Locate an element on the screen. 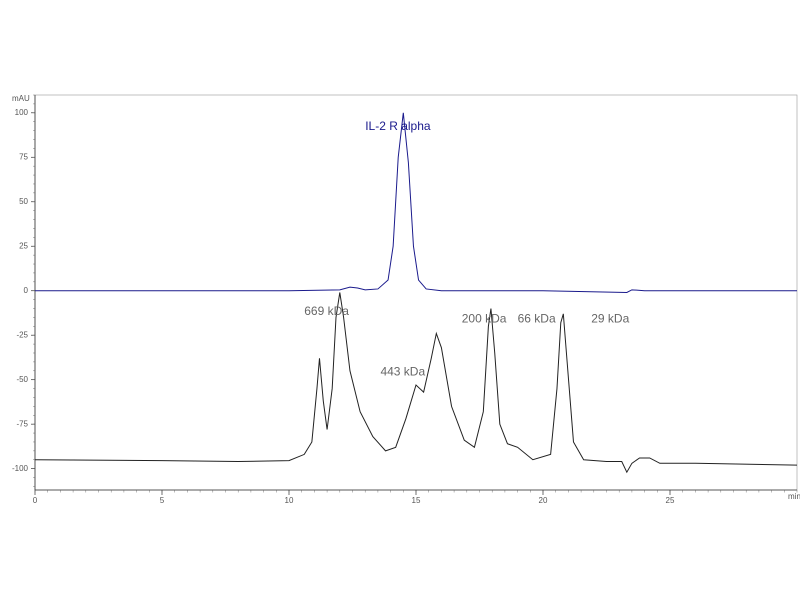 The width and height of the screenshot is (800, 600). x-tick-label: 15 is located at coordinates (416, 500).